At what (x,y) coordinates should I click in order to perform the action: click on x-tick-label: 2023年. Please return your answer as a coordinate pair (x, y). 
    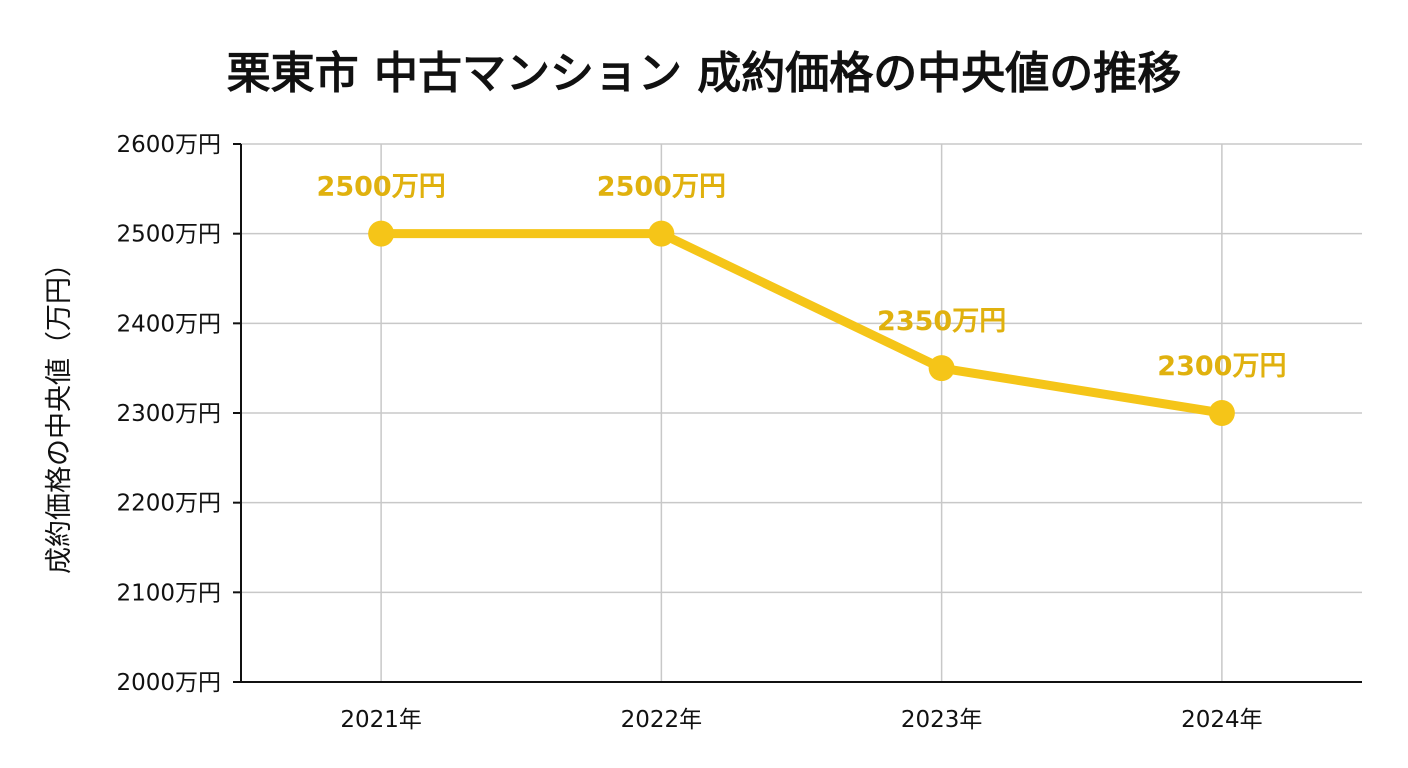
    Looking at the image, I should click on (942, 720).